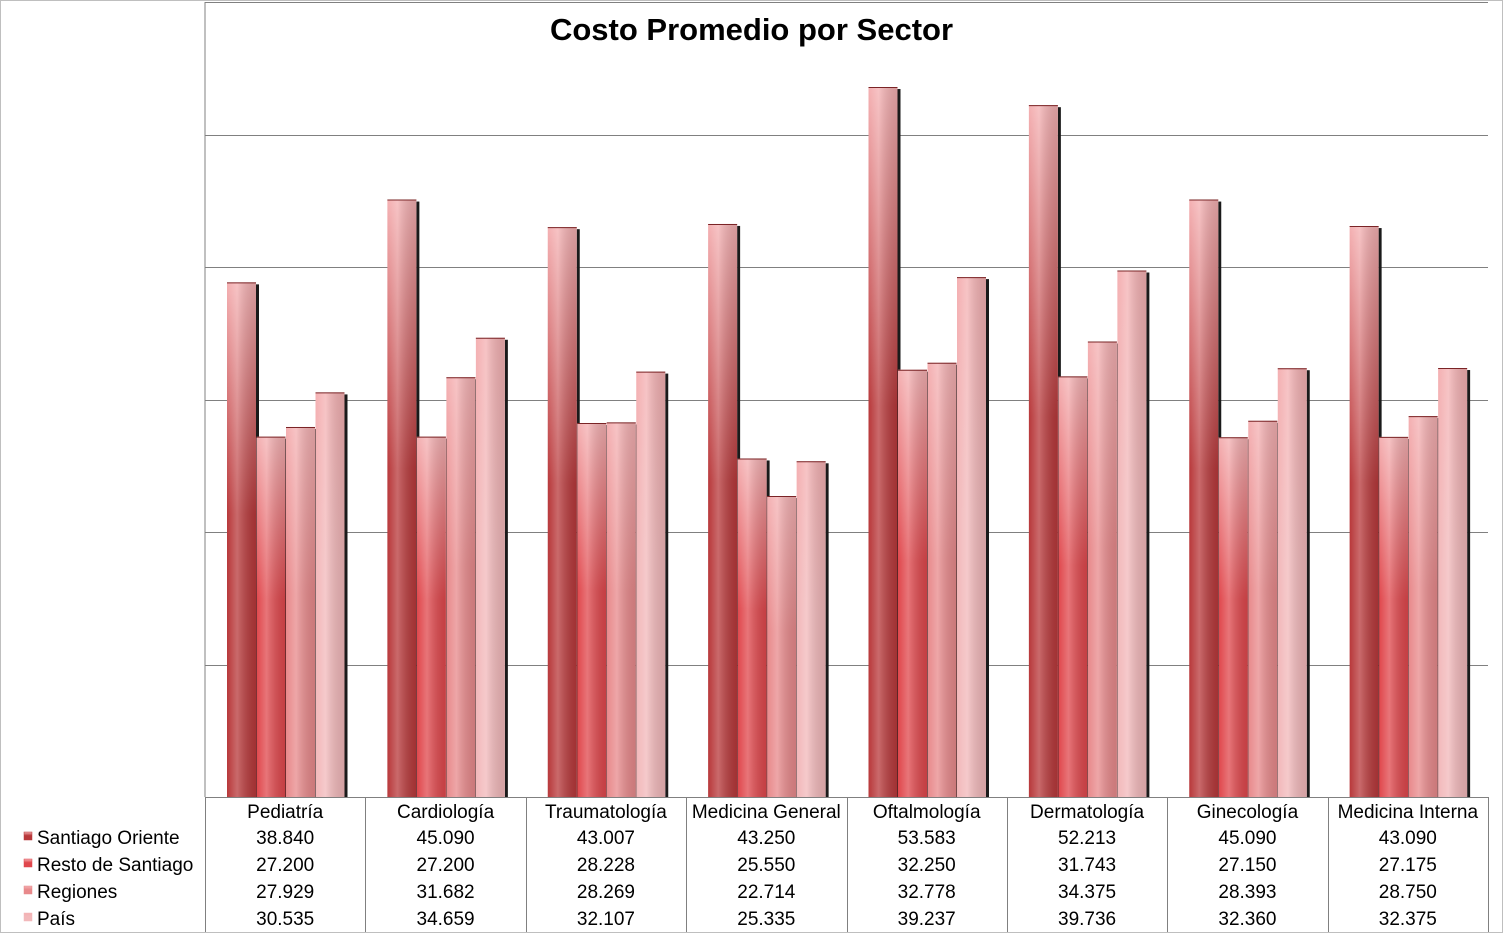 The height and width of the screenshot is (933, 1503). I want to click on data-label: 28.393, so click(1247, 892).